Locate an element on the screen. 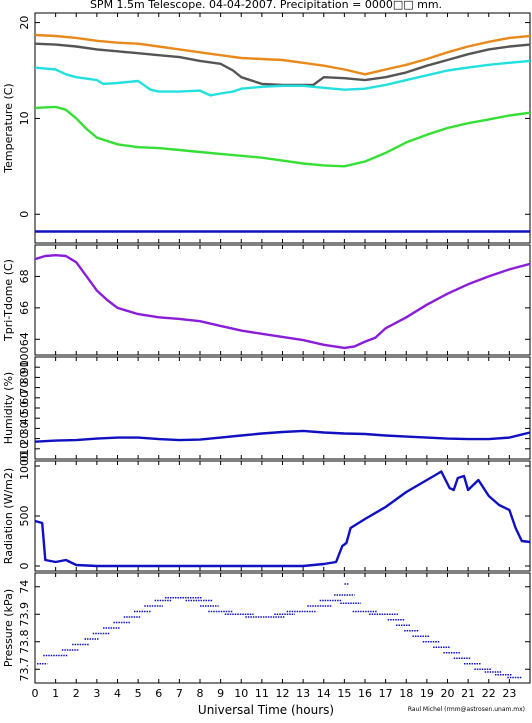 This screenshot has width=532, height=723. x-tick-label: 2 is located at coordinates (76, 693).